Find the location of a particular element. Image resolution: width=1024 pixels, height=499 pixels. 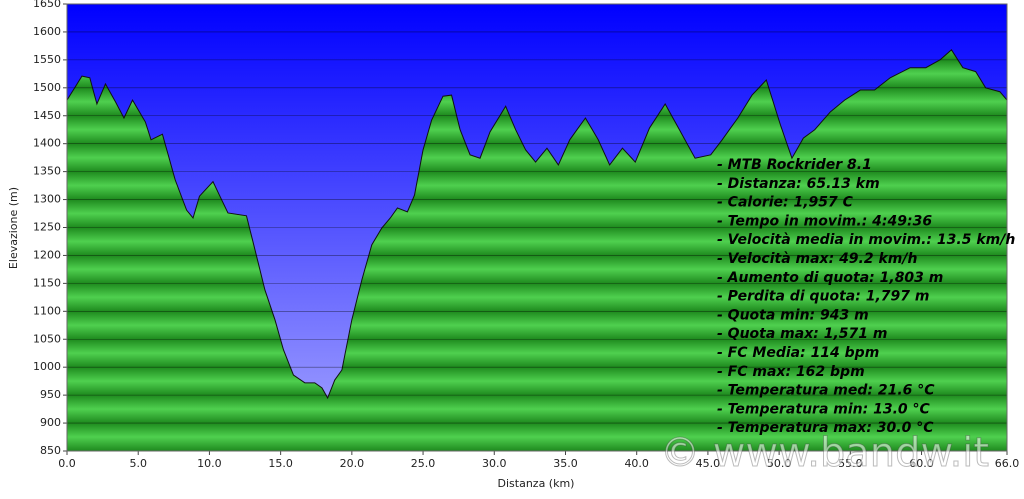

y-tick-label: 1300 is located at coordinates (47, 199).